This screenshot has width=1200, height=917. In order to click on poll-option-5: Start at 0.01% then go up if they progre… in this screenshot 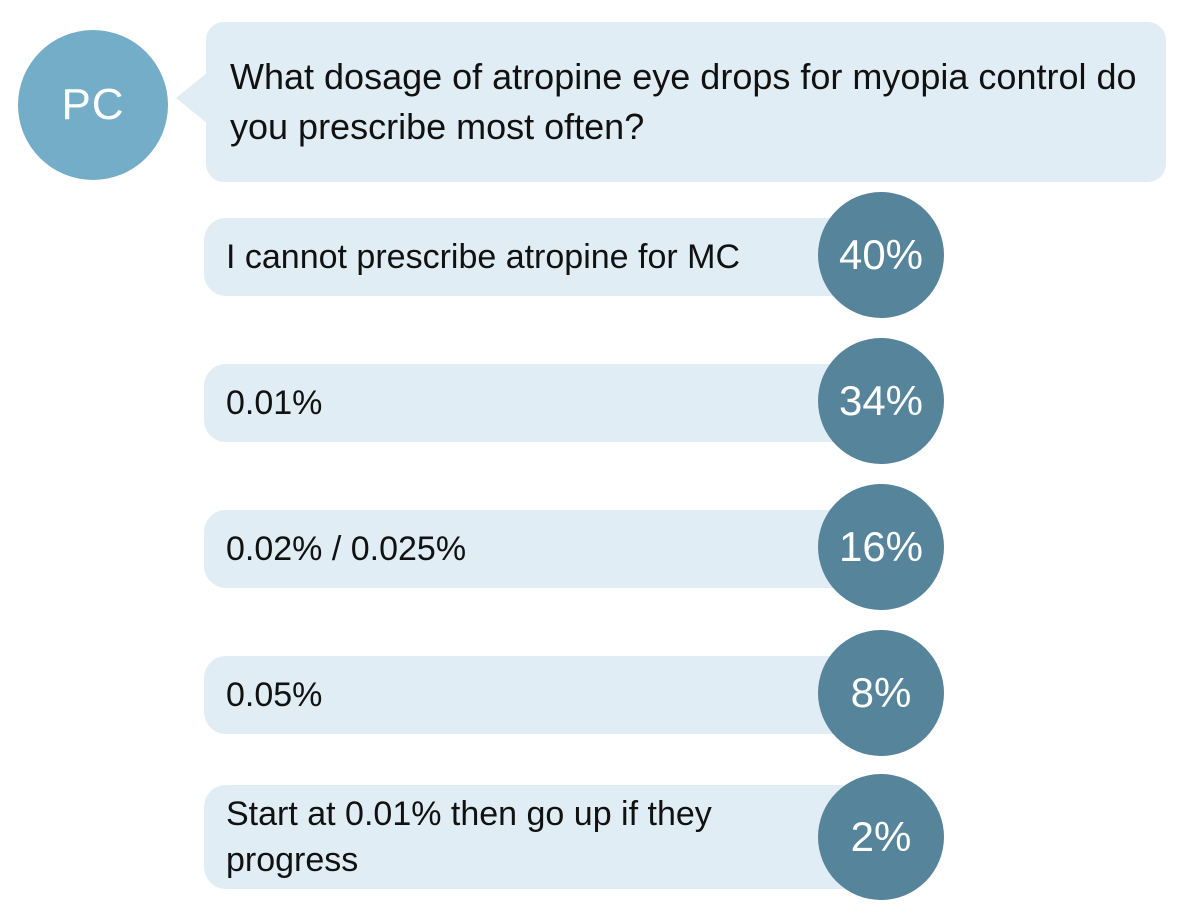, I will do `click(549, 837)`.